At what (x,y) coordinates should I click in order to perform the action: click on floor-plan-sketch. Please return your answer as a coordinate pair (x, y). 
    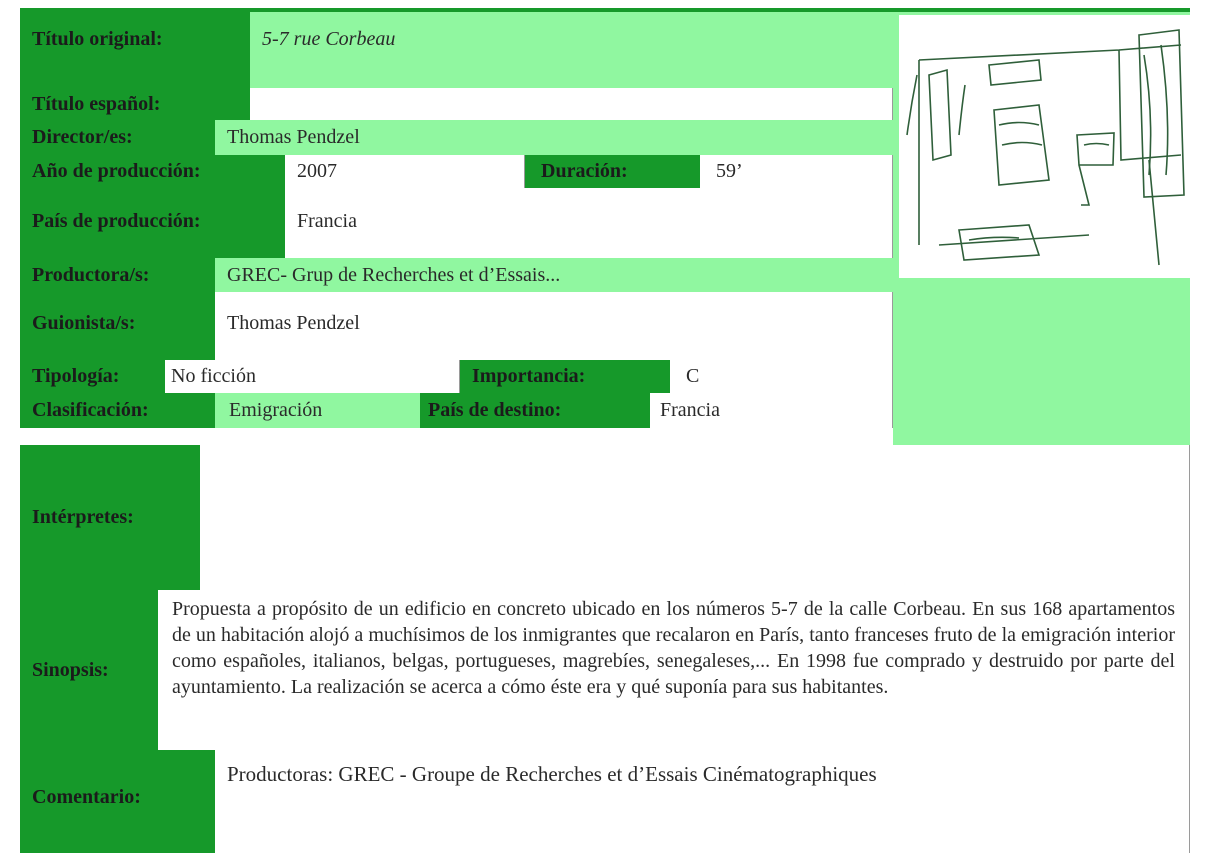
    Looking at the image, I should click on (1044, 146).